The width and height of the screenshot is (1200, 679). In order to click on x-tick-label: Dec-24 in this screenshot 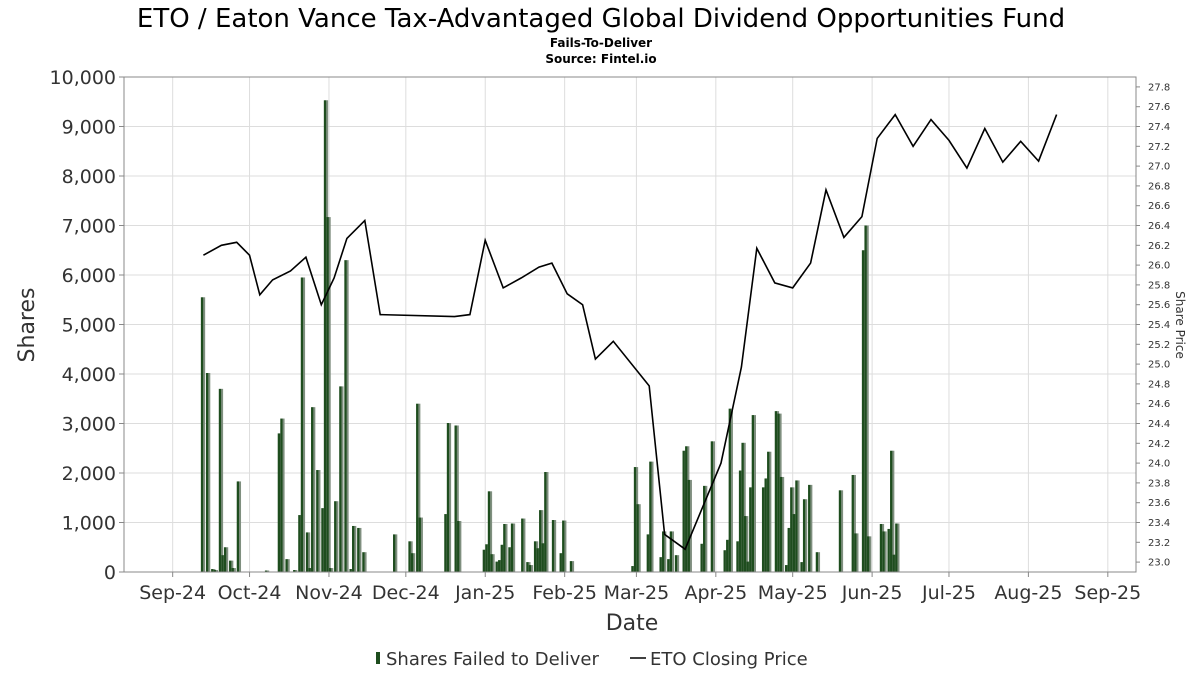, I will do `click(406, 593)`.